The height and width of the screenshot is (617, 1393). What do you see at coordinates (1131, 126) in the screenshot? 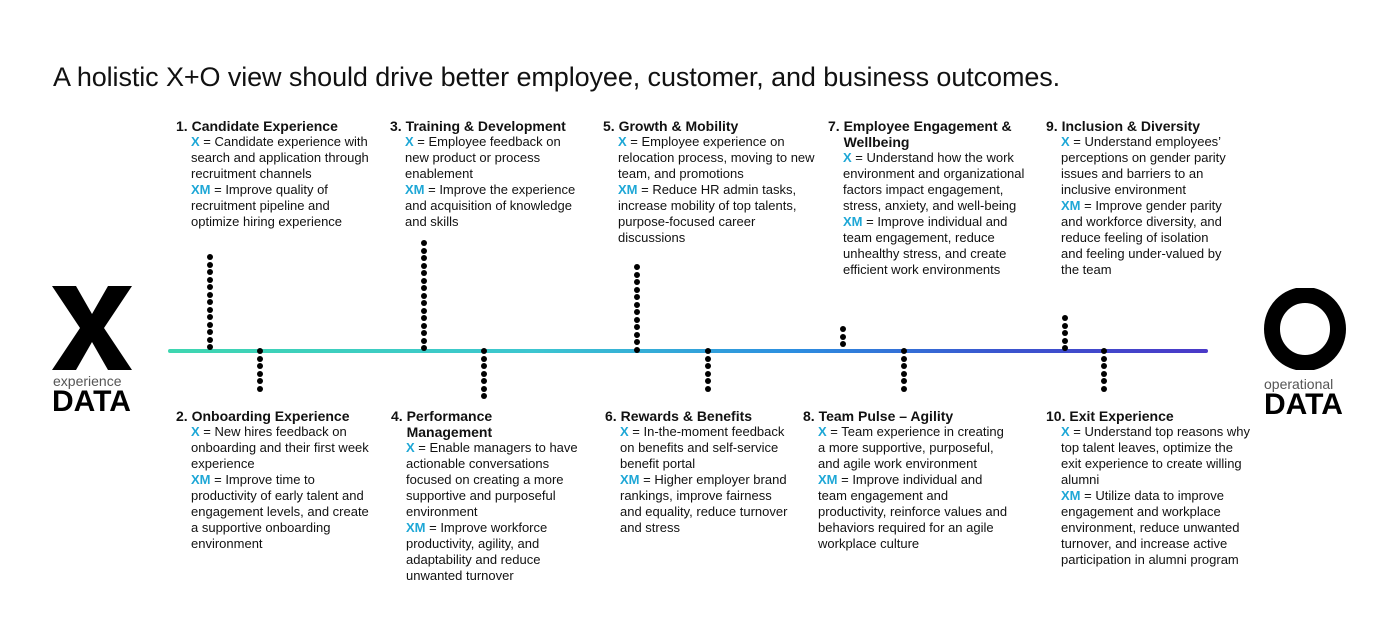
I see `stage-title: Inclusion & Diversity` at bounding box center [1131, 126].